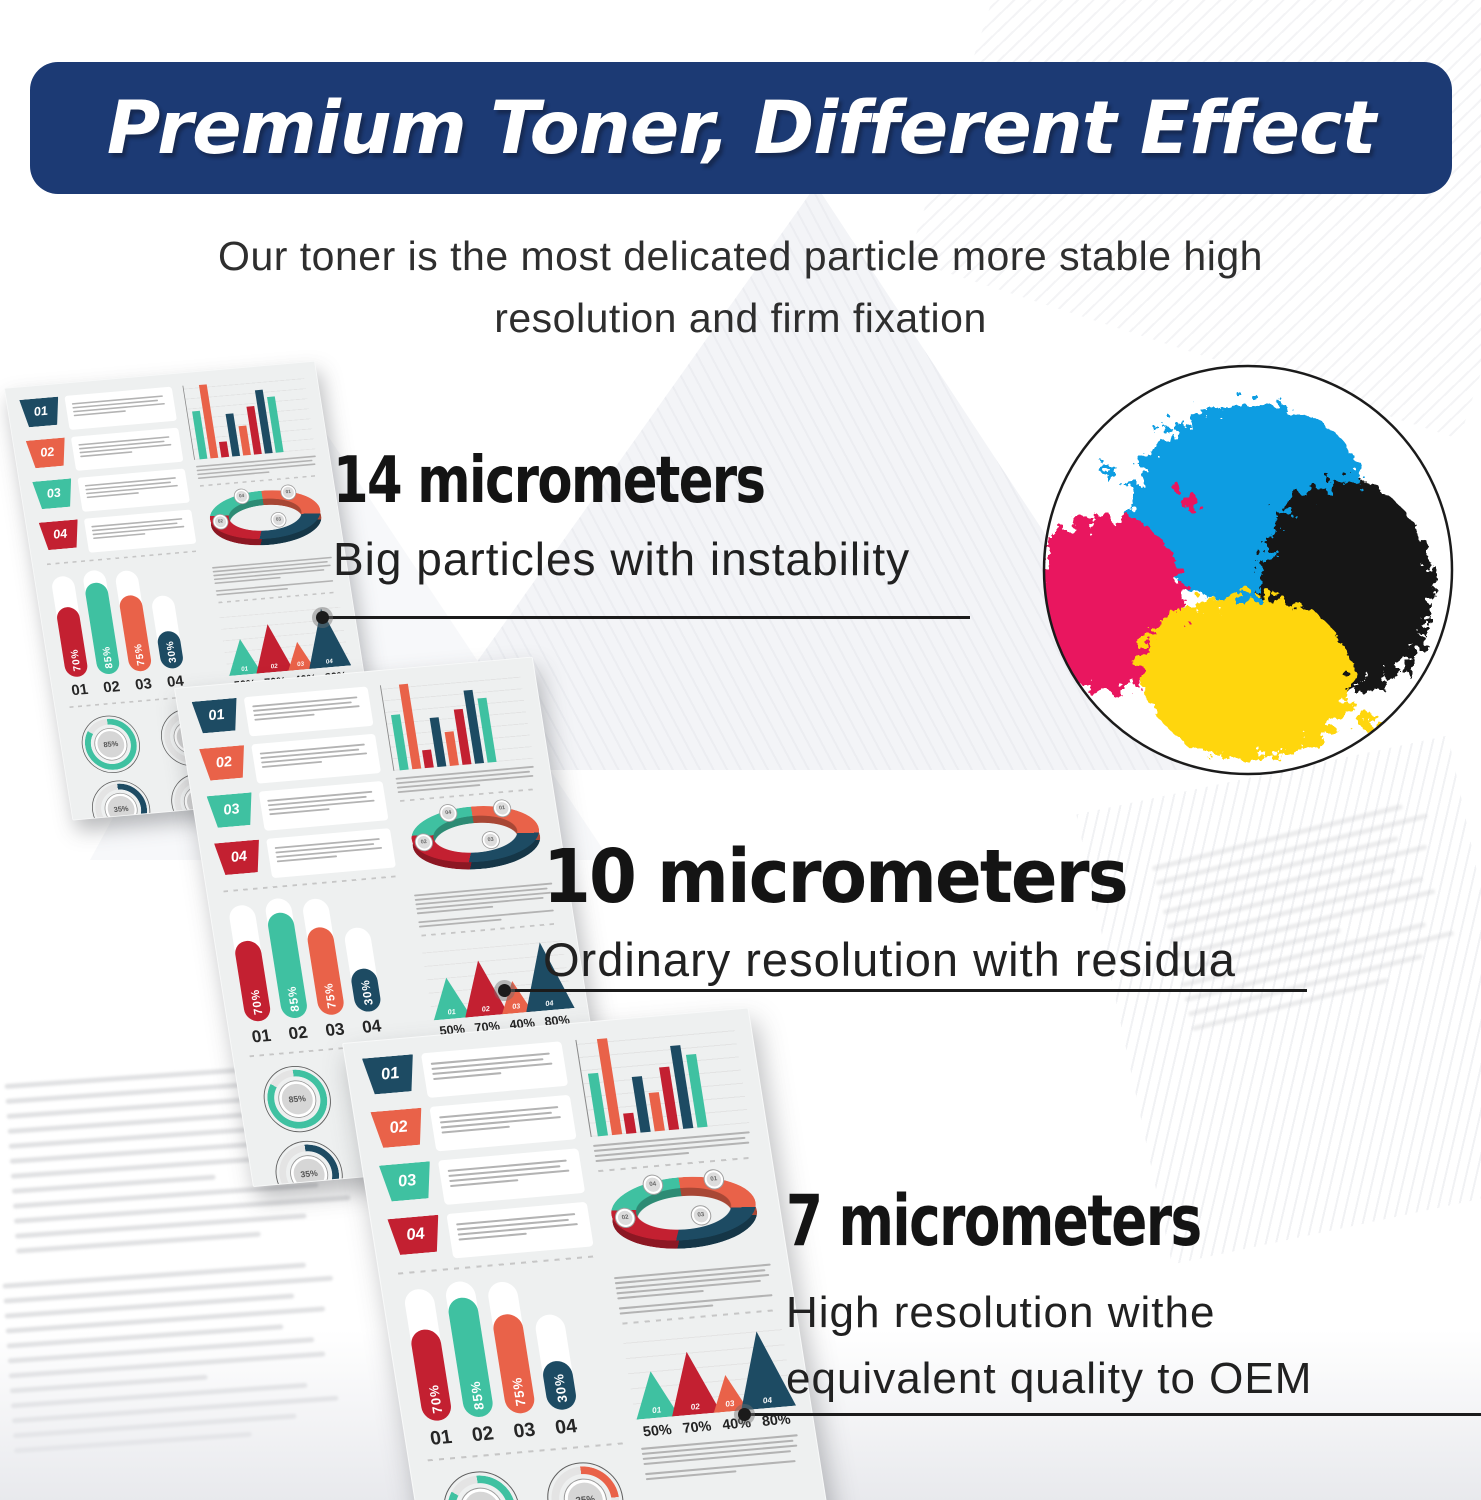  Describe the element at coordinates (905, 990) in the screenshot. I see `connector-line-10um` at that location.